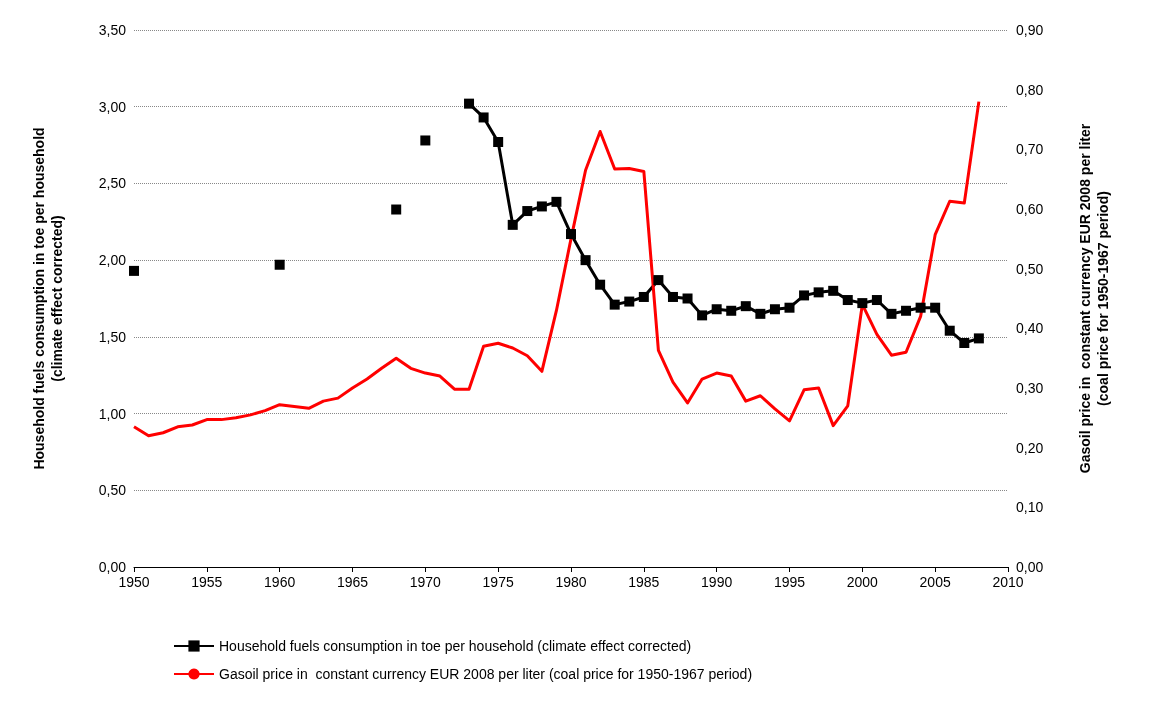  What do you see at coordinates (352, 582) in the screenshot?
I see `x-tick-label: 1965` at bounding box center [352, 582].